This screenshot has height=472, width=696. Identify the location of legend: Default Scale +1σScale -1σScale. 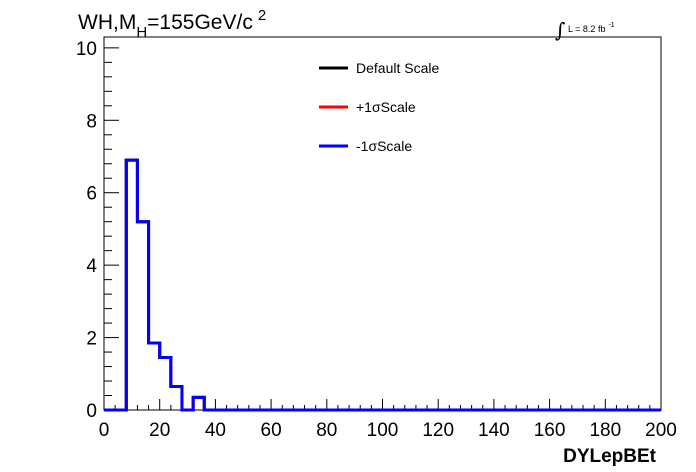
(379, 107).